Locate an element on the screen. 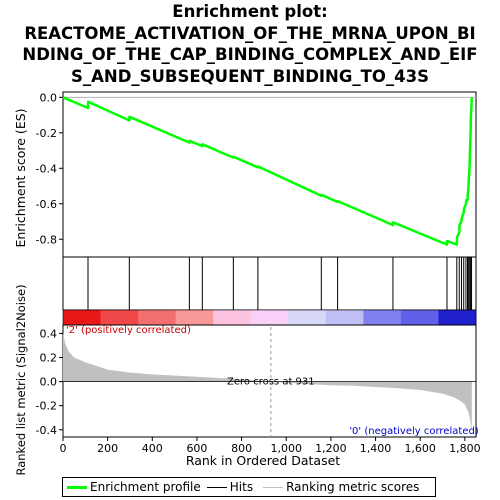 This screenshot has width=500, height=500. x-tick-label: 1,000 is located at coordinates (286, 448).